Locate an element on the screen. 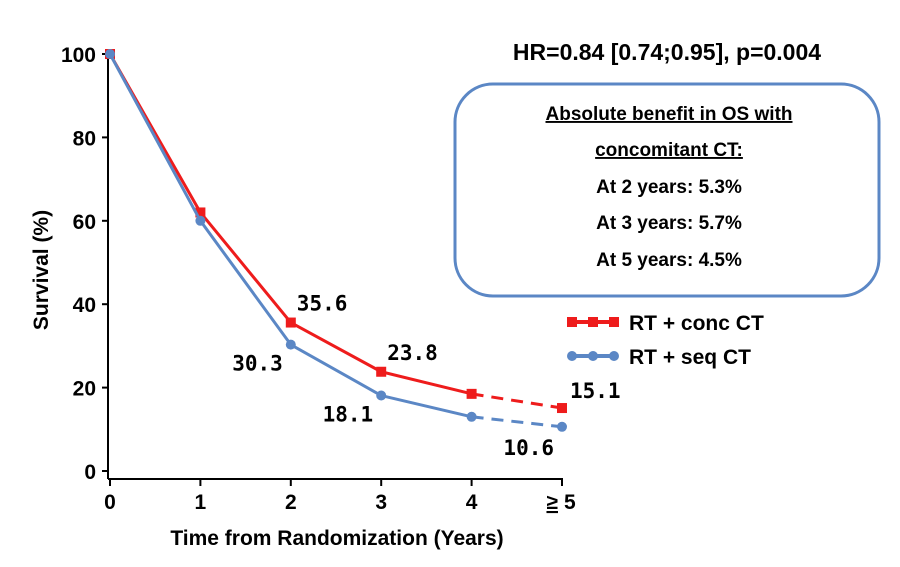  data-labels: 35.6 23.8 15.1 30.3 18.1 10.6 is located at coordinates (426, 376).